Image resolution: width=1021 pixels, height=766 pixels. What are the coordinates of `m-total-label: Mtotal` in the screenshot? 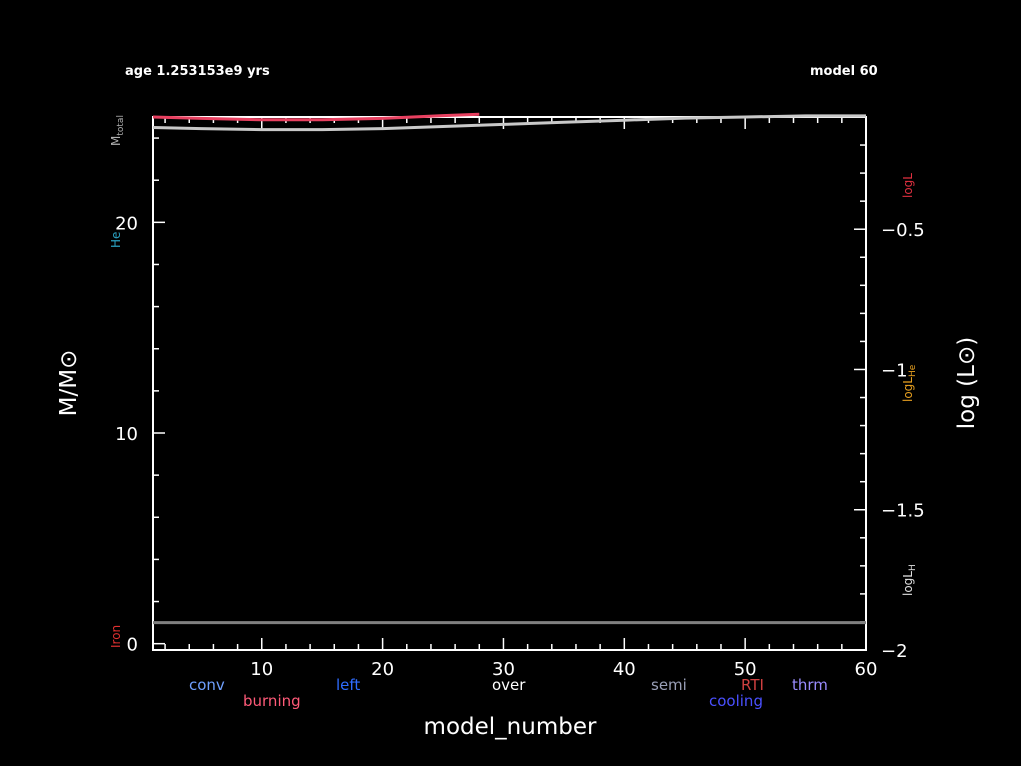 It's located at (117, 130).